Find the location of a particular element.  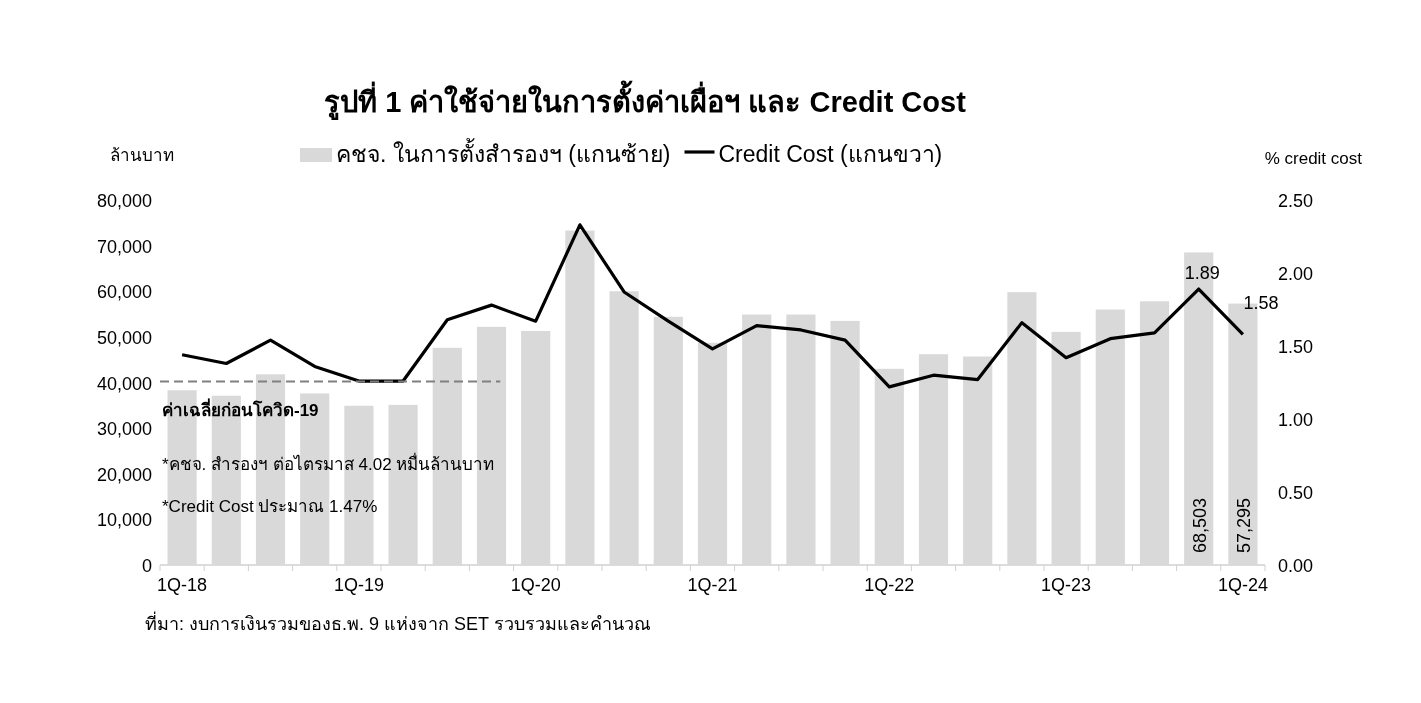

annotation: *Credit Cost ประมาณ 1.47% is located at coordinates (270, 506).